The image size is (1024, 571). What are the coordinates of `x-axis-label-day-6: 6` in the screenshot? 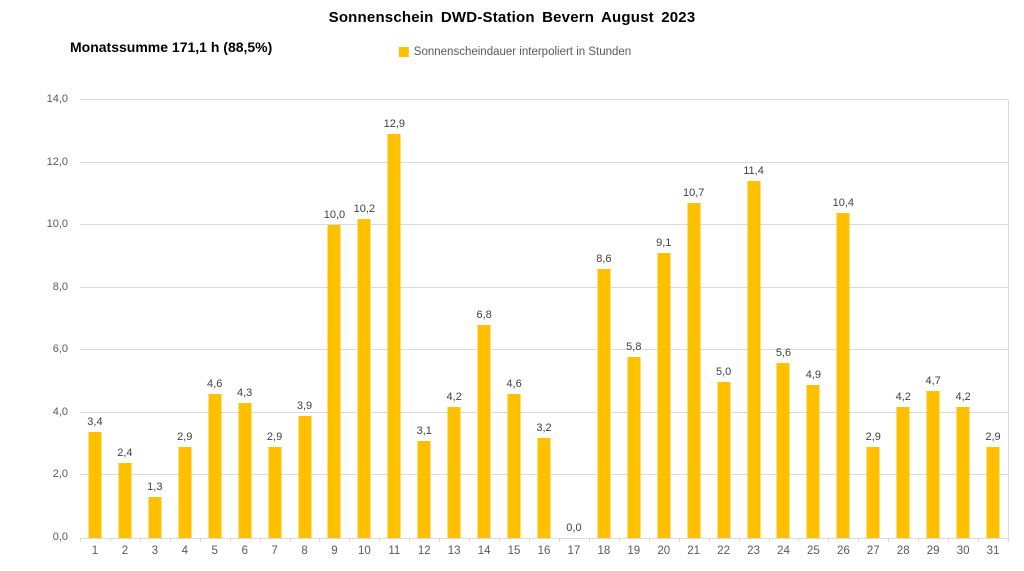 It's located at (244, 551).